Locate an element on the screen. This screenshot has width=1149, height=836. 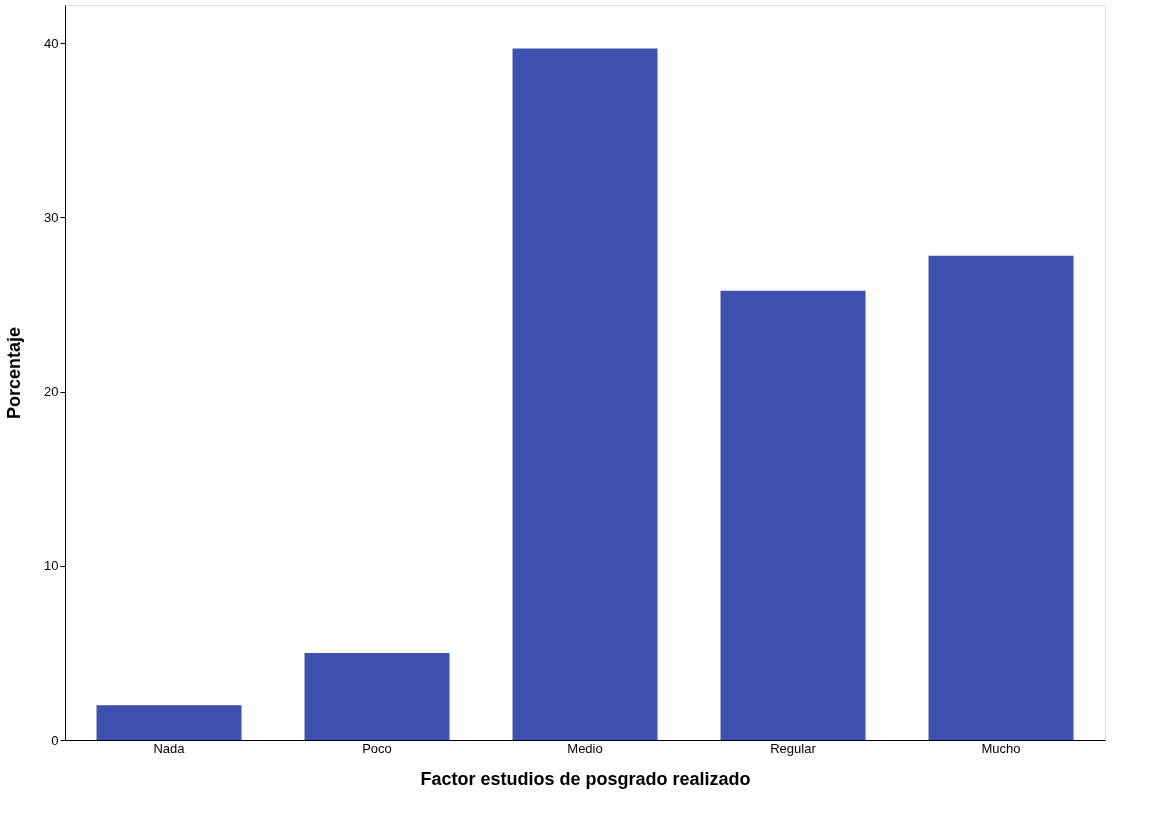
x-tick-label: Poco is located at coordinates (377, 748).